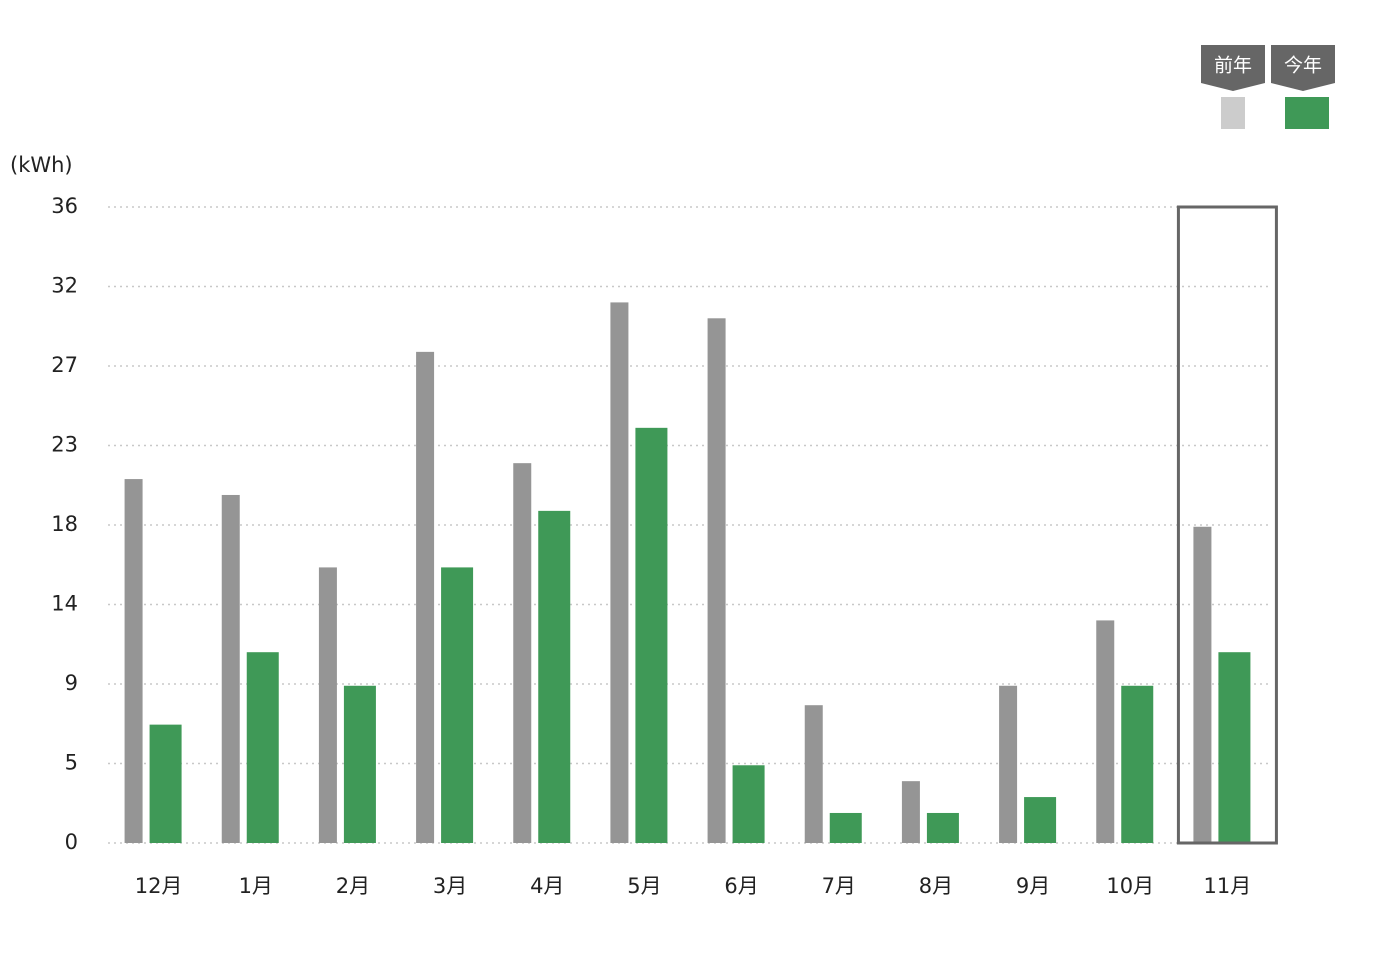 The image size is (1376, 959). Describe the element at coordinates (71, 683) in the screenshot. I see `y-tick-label: 9` at that location.